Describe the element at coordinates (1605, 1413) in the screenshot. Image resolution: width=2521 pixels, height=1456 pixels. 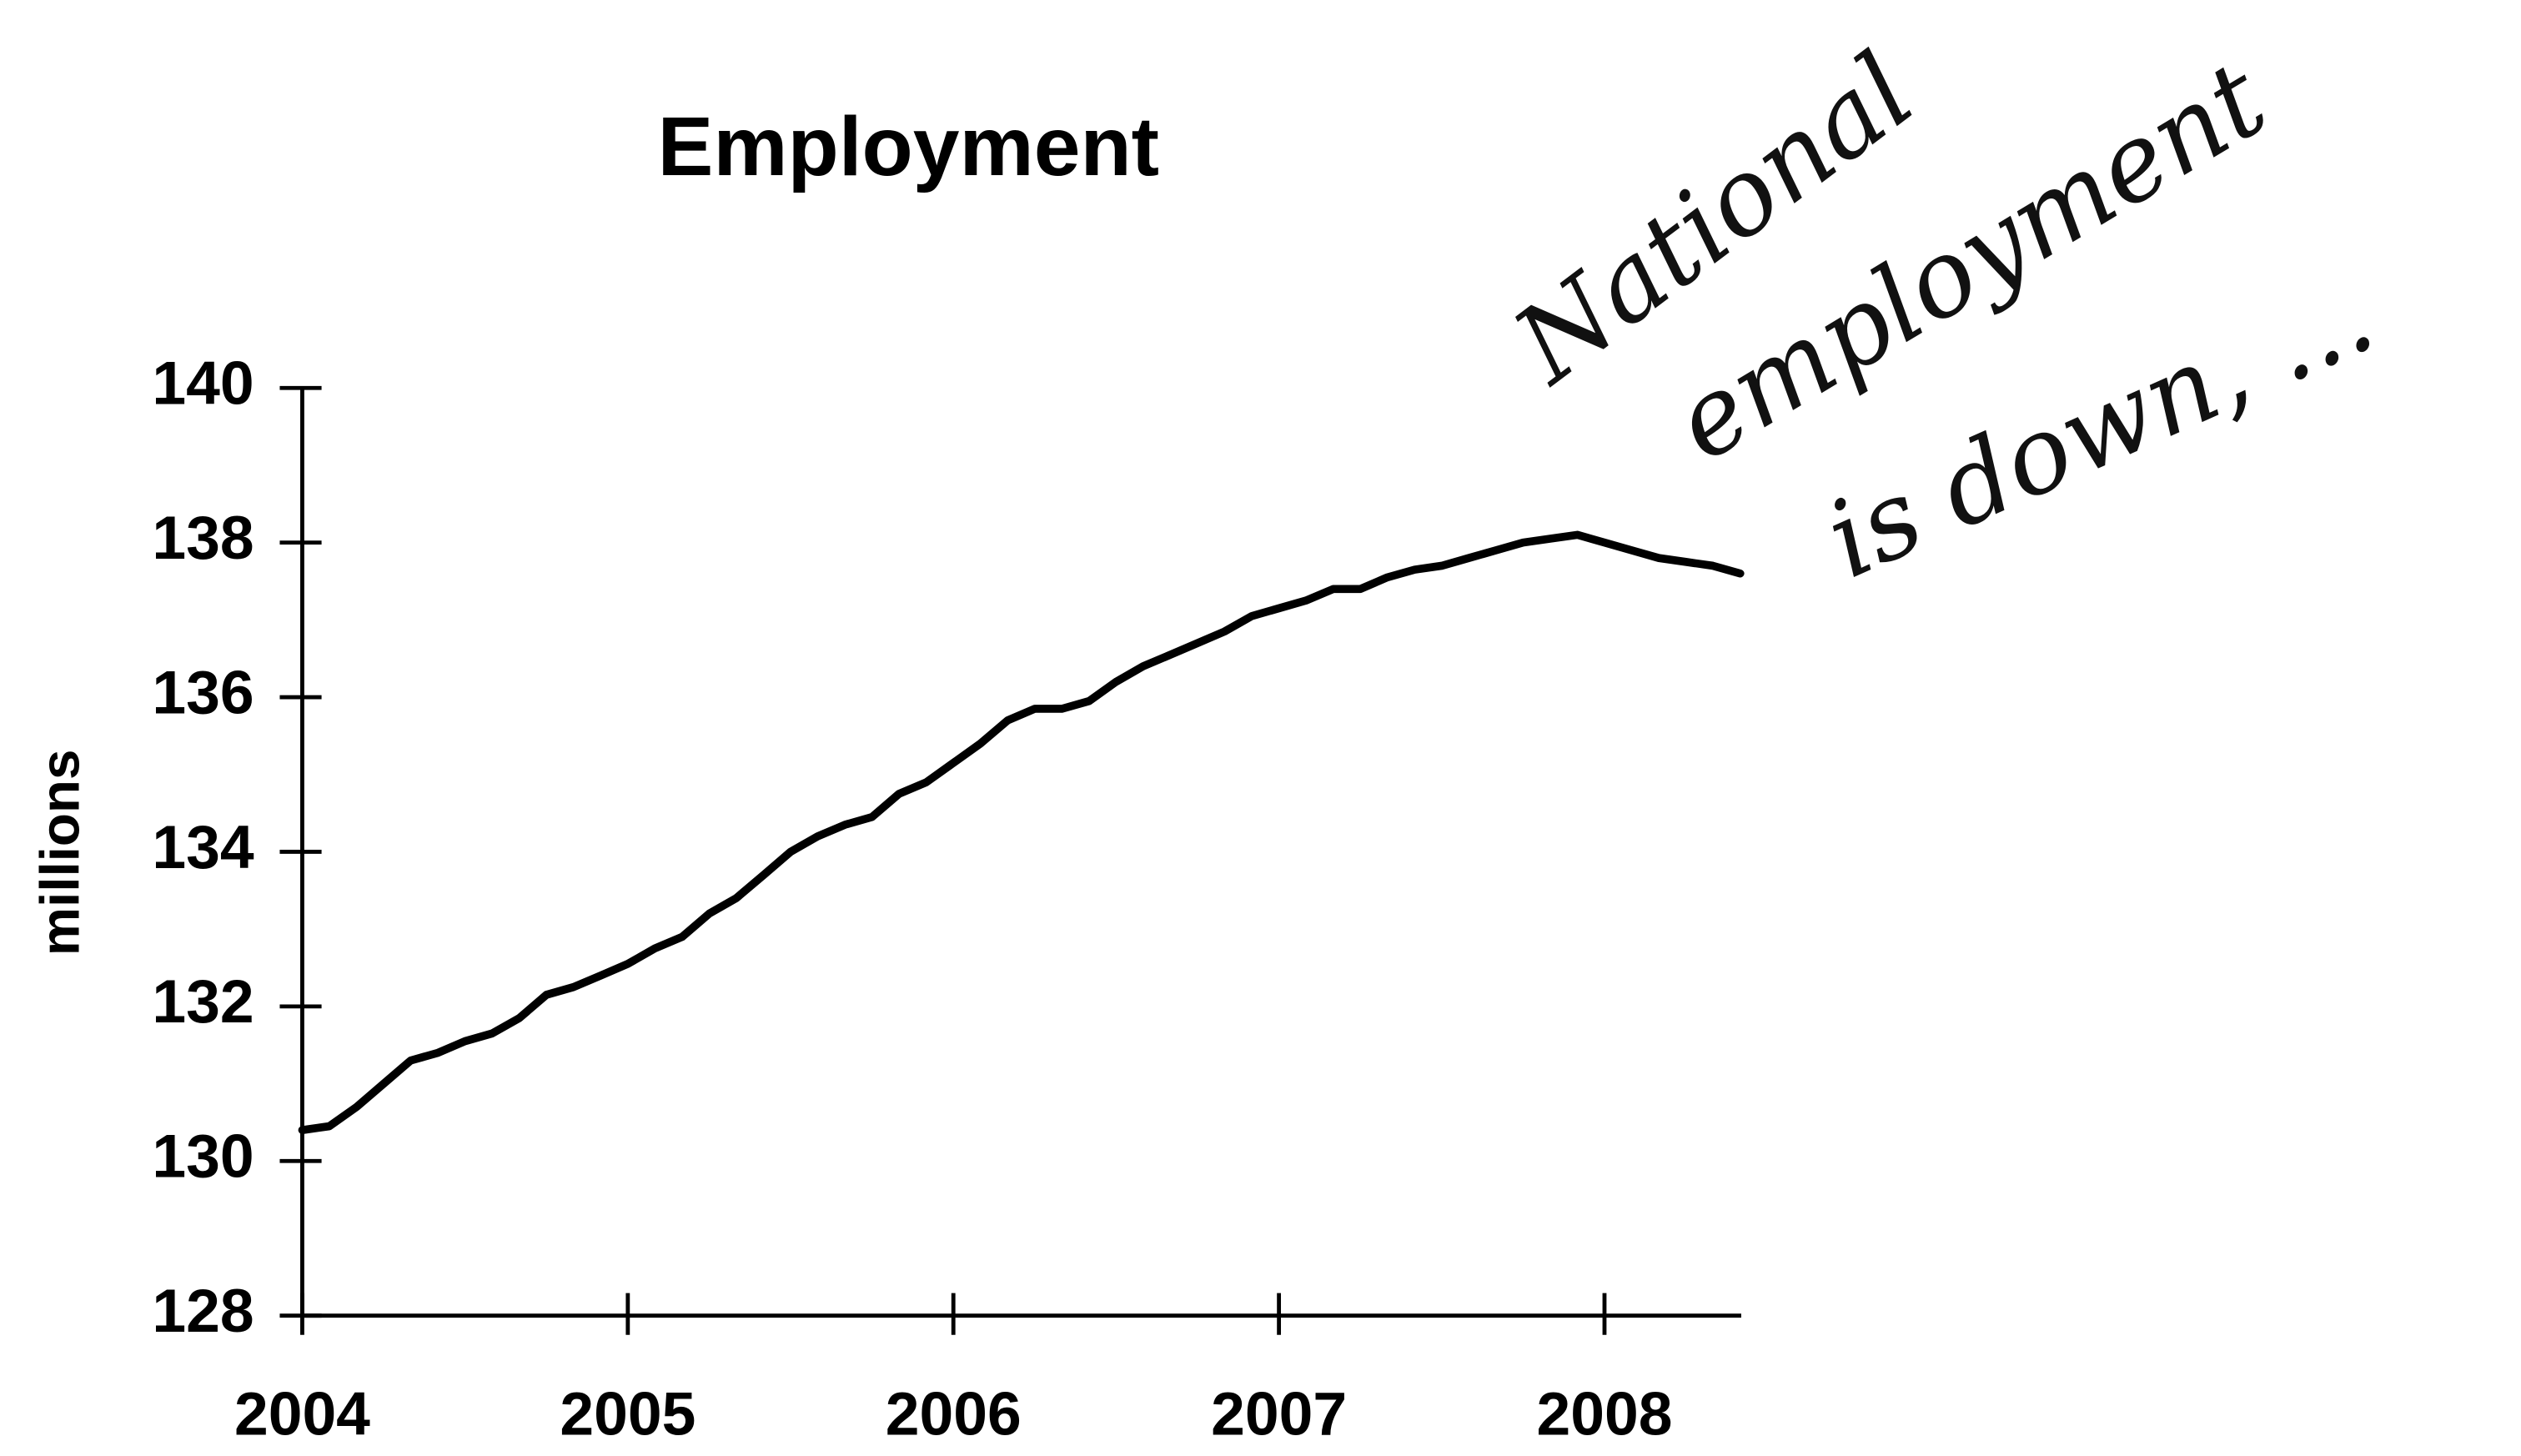
I see `x-tick-label: 2008` at that location.